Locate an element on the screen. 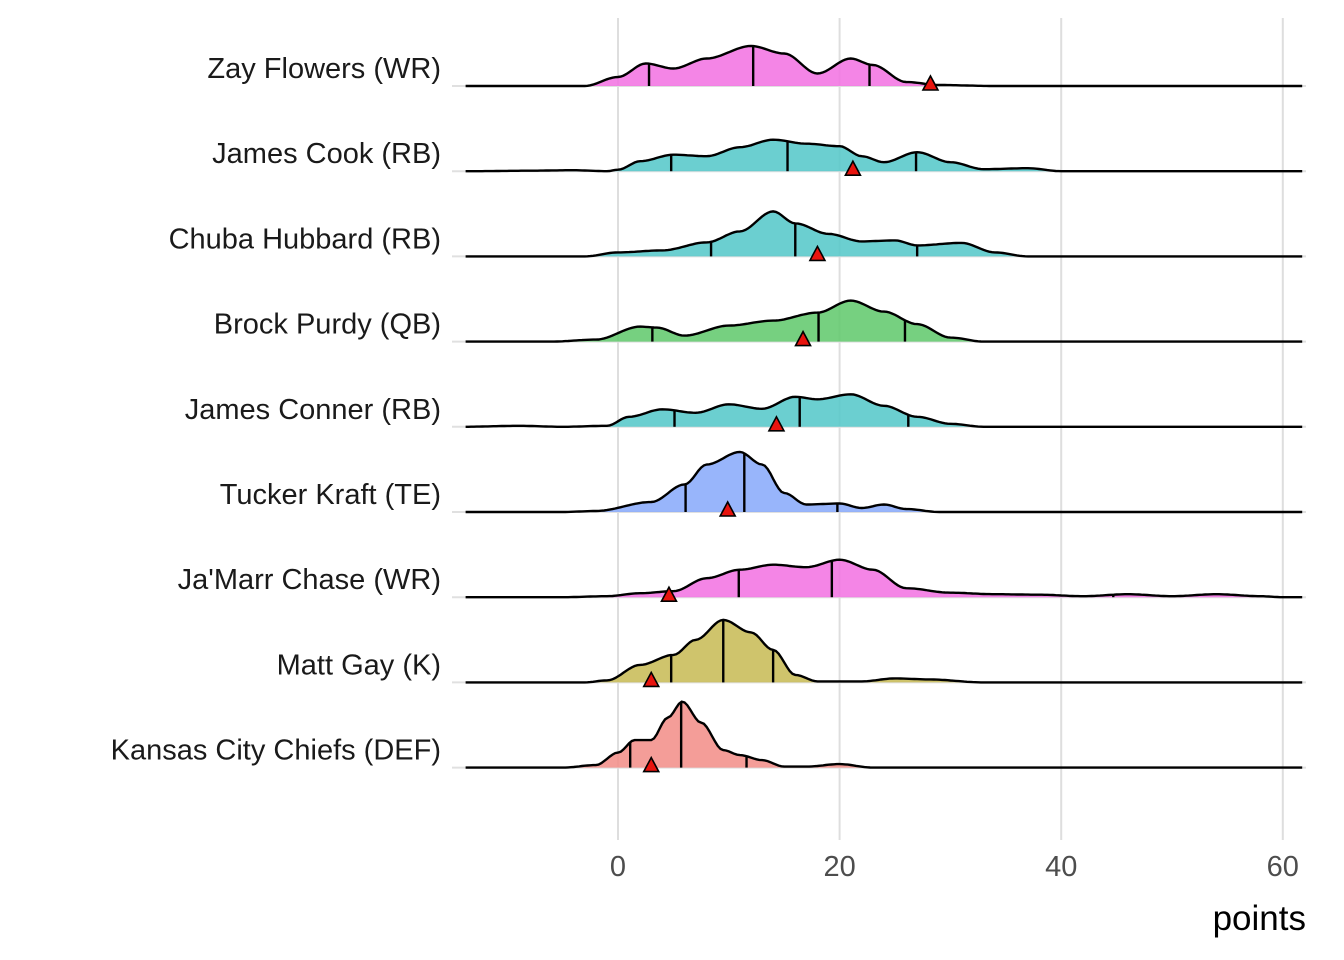  category-label: Tucker Kraft (TE) is located at coordinates (330, 495).